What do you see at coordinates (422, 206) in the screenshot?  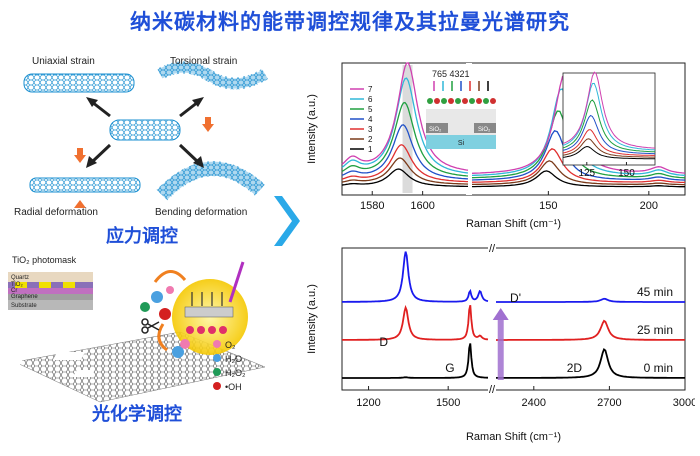 I see `x-tick-label: 1600` at bounding box center [422, 206].